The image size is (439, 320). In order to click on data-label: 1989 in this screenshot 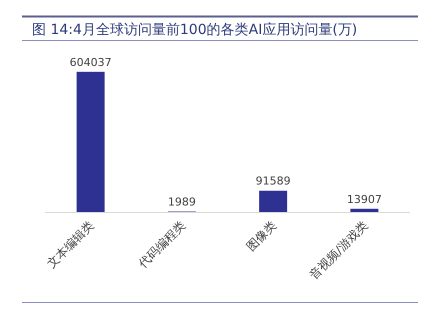, I will do `click(182, 202)`.